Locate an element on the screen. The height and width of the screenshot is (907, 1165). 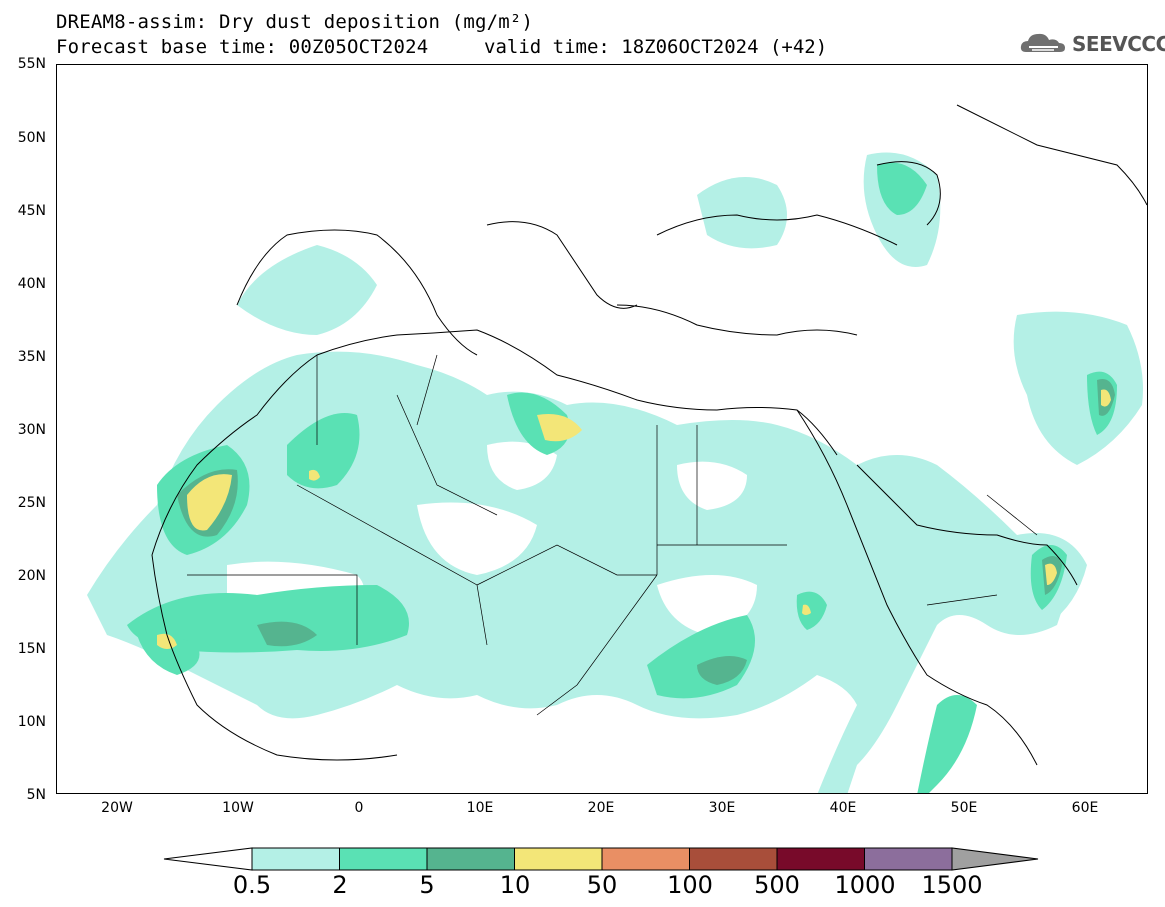
legend-arrow-high is located at coordinates (995, 859).